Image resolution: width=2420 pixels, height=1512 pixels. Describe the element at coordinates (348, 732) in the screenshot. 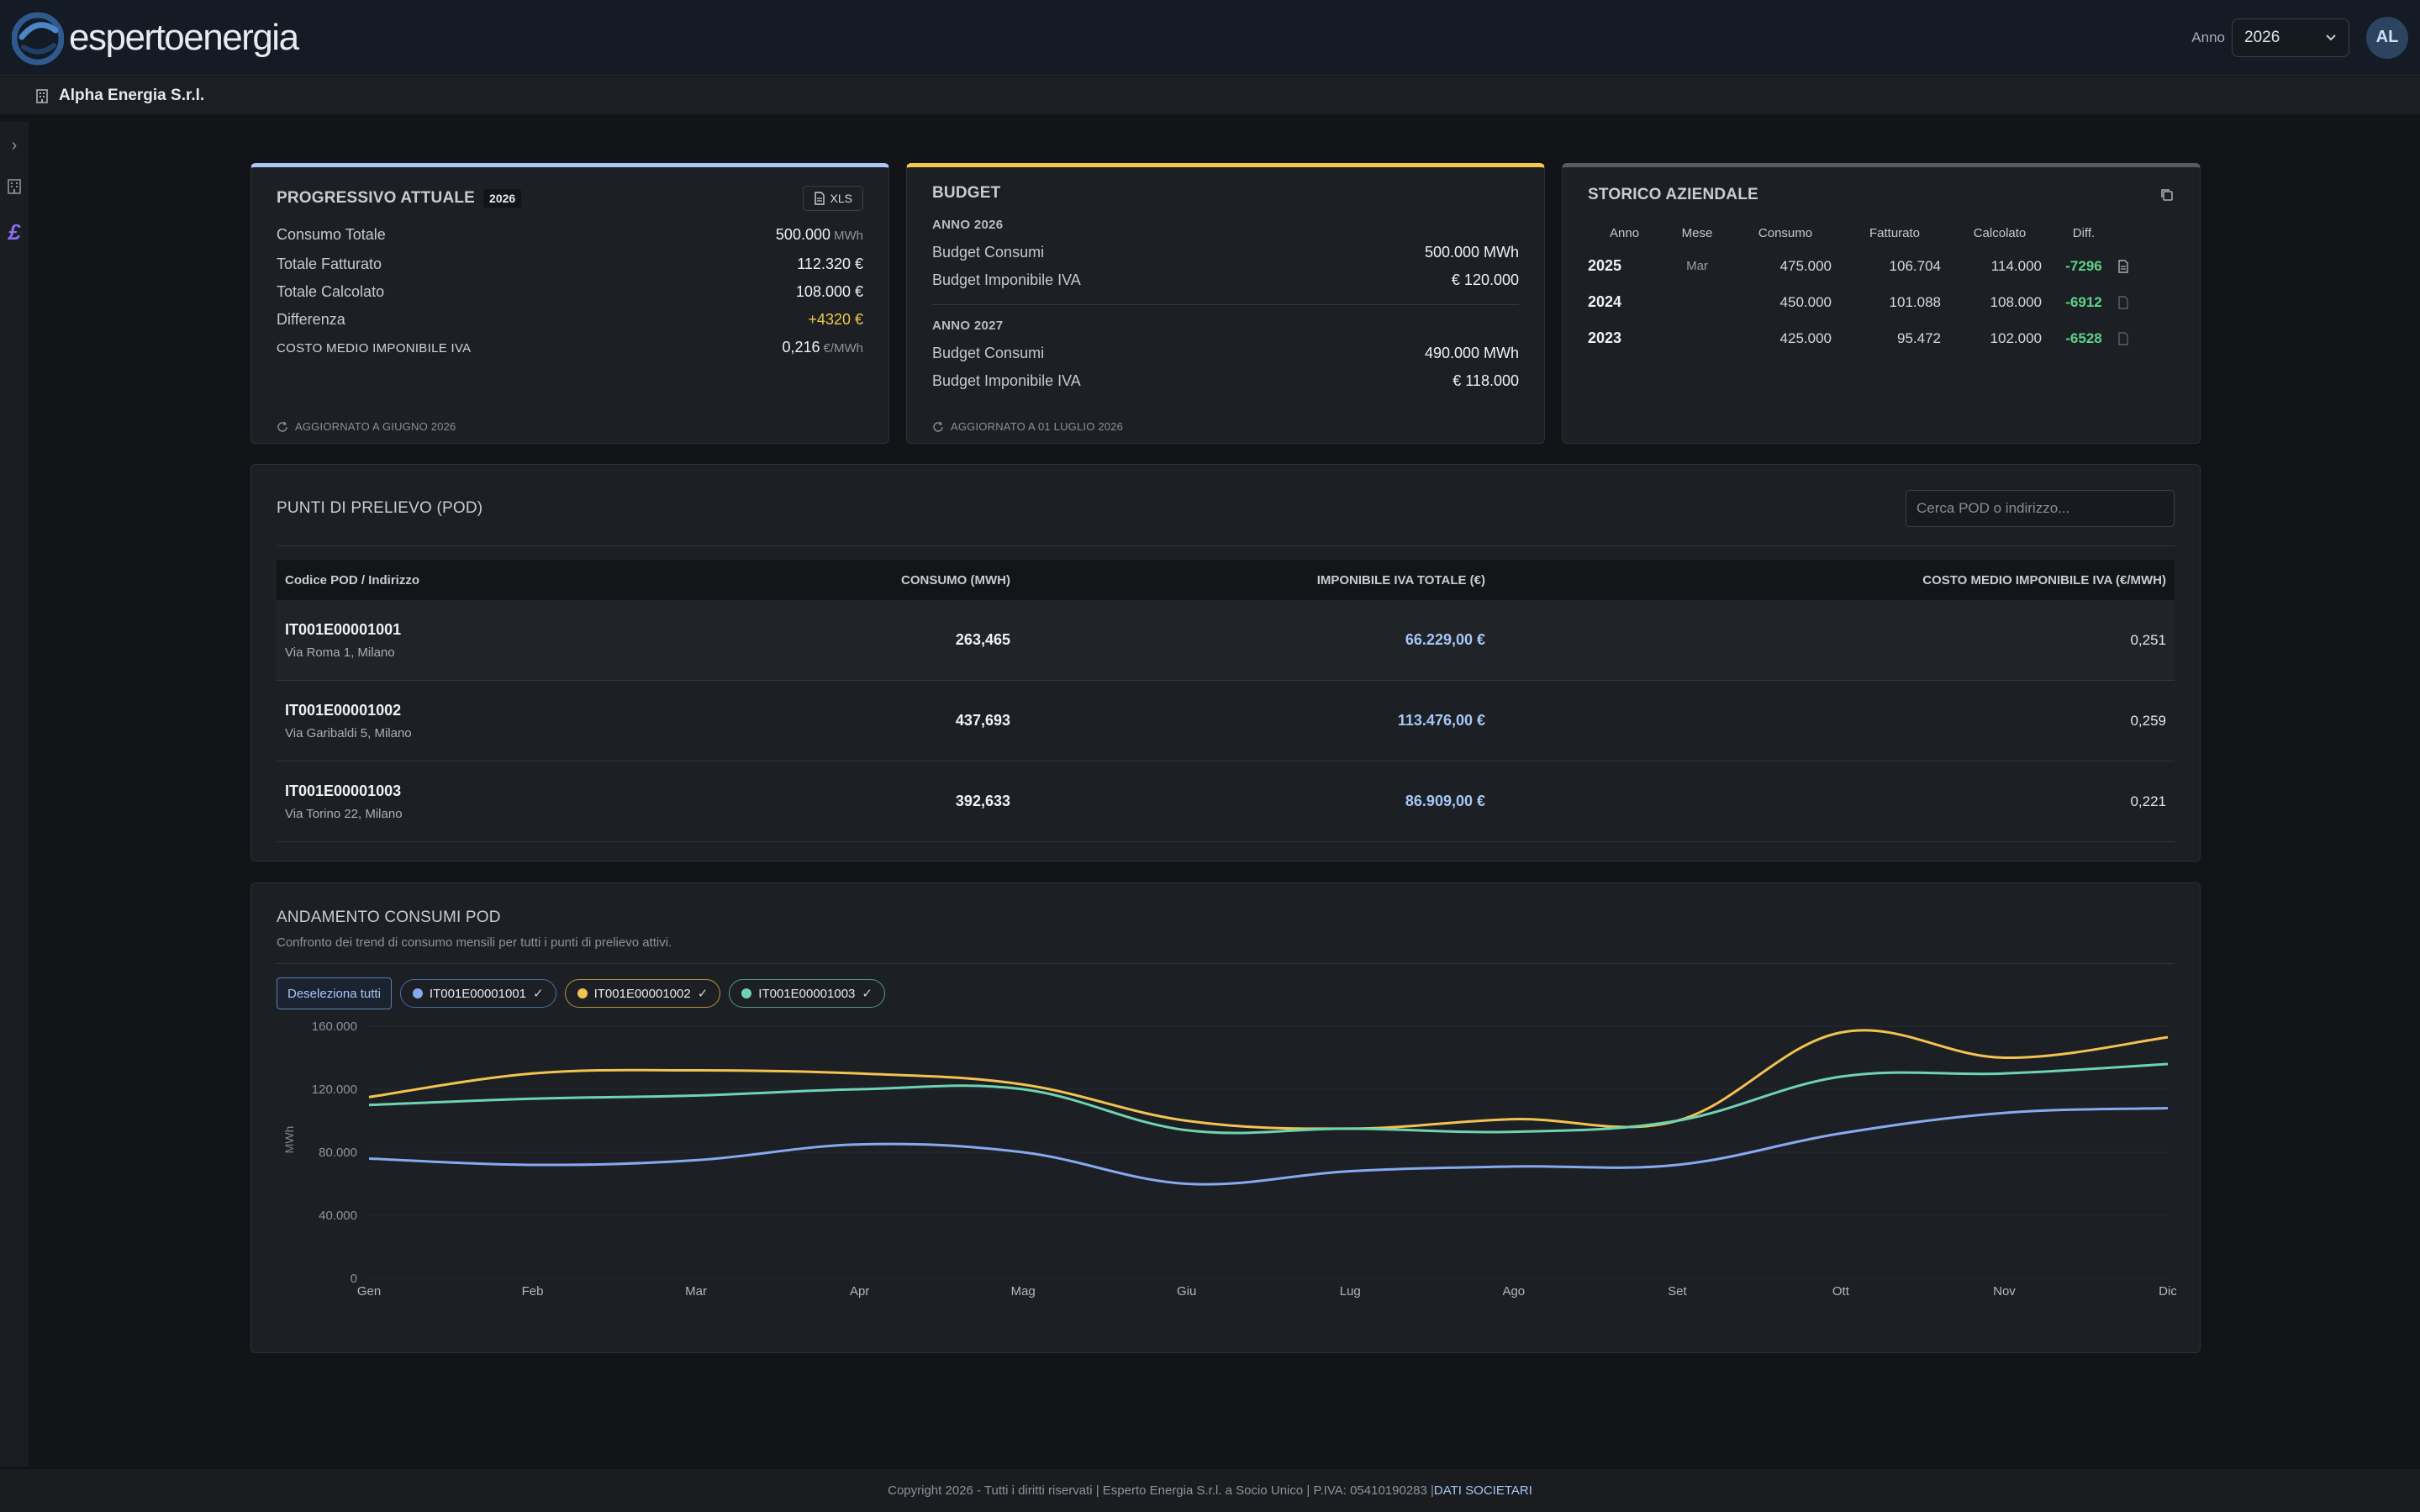

I see `pod-address: Via Garibaldi 5, Milano` at that location.